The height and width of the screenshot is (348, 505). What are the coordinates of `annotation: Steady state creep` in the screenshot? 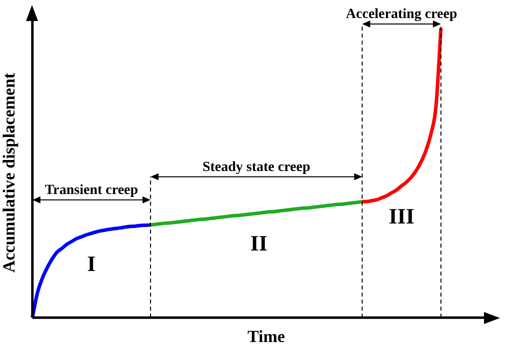 It's located at (256, 167).